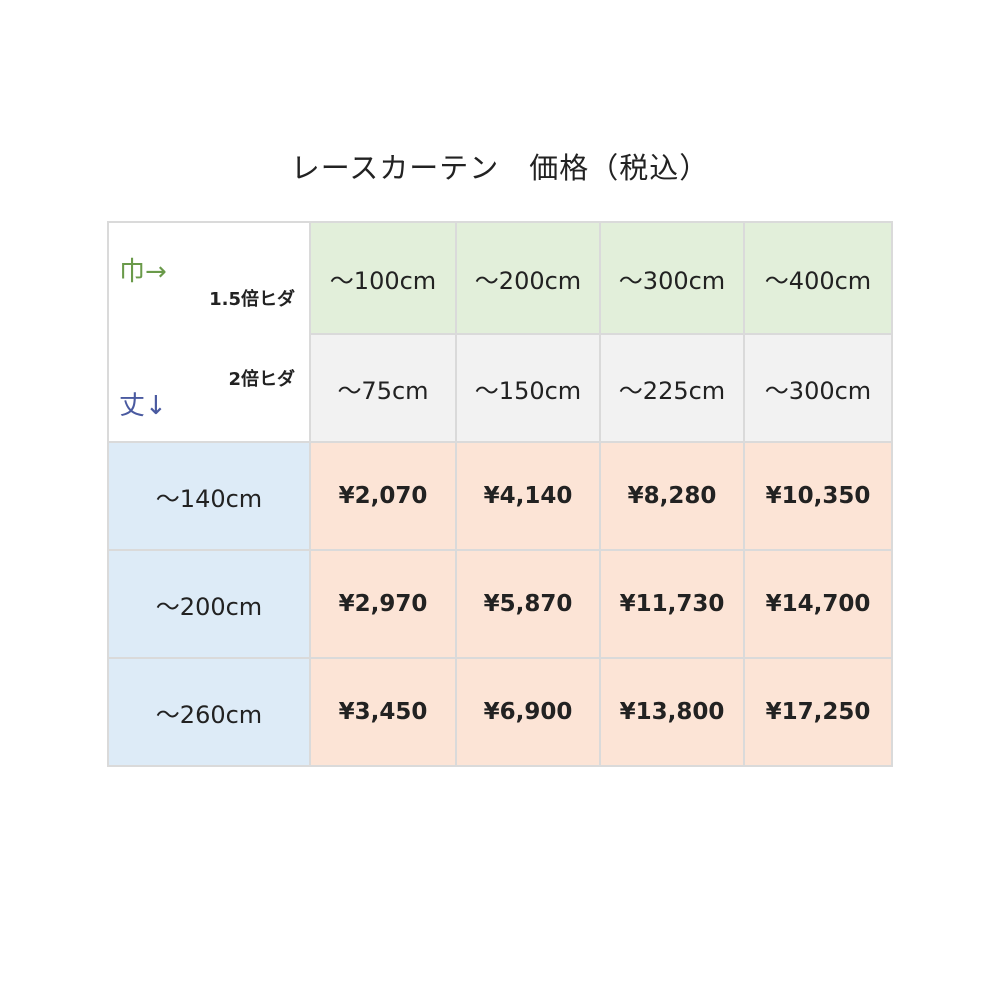 This screenshot has height=1000, width=1000. I want to click on price-cell: ¥17,250, so click(818, 712).